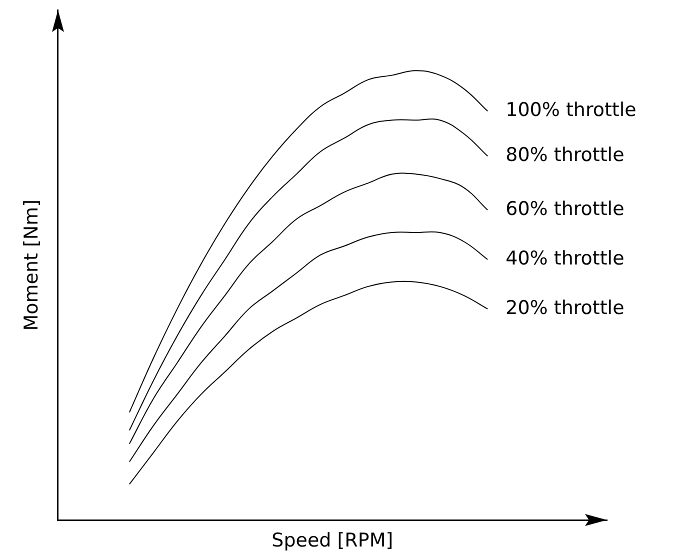 This screenshot has height=557, width=691. I want to click on series-label: 80% throttle, so click(565, 155).